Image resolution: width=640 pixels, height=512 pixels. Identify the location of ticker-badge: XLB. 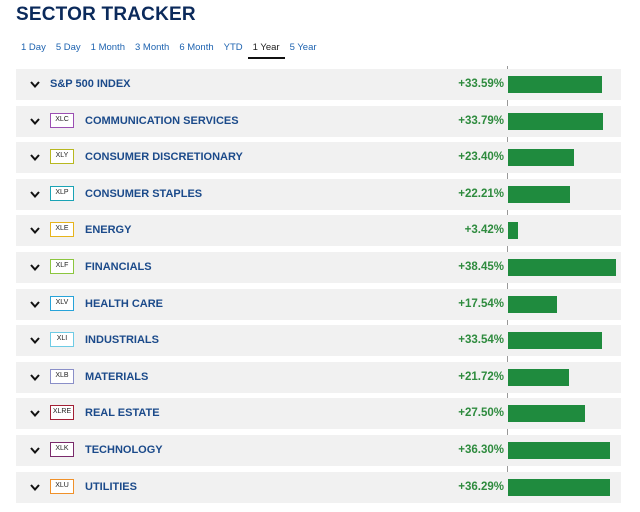
(62, 376).